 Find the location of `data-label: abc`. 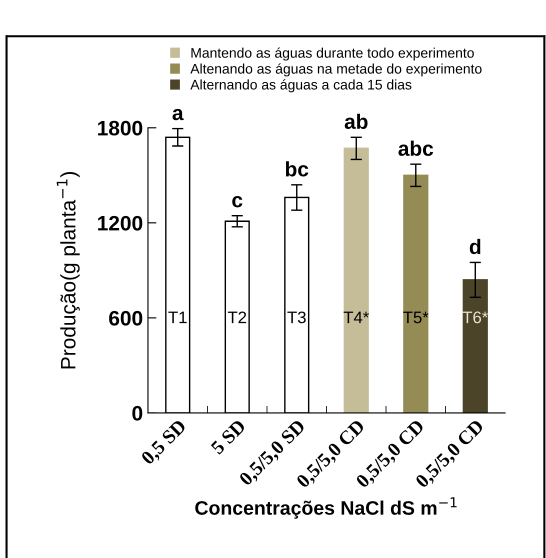

data-label: abc is located at coordinates (416, 148).